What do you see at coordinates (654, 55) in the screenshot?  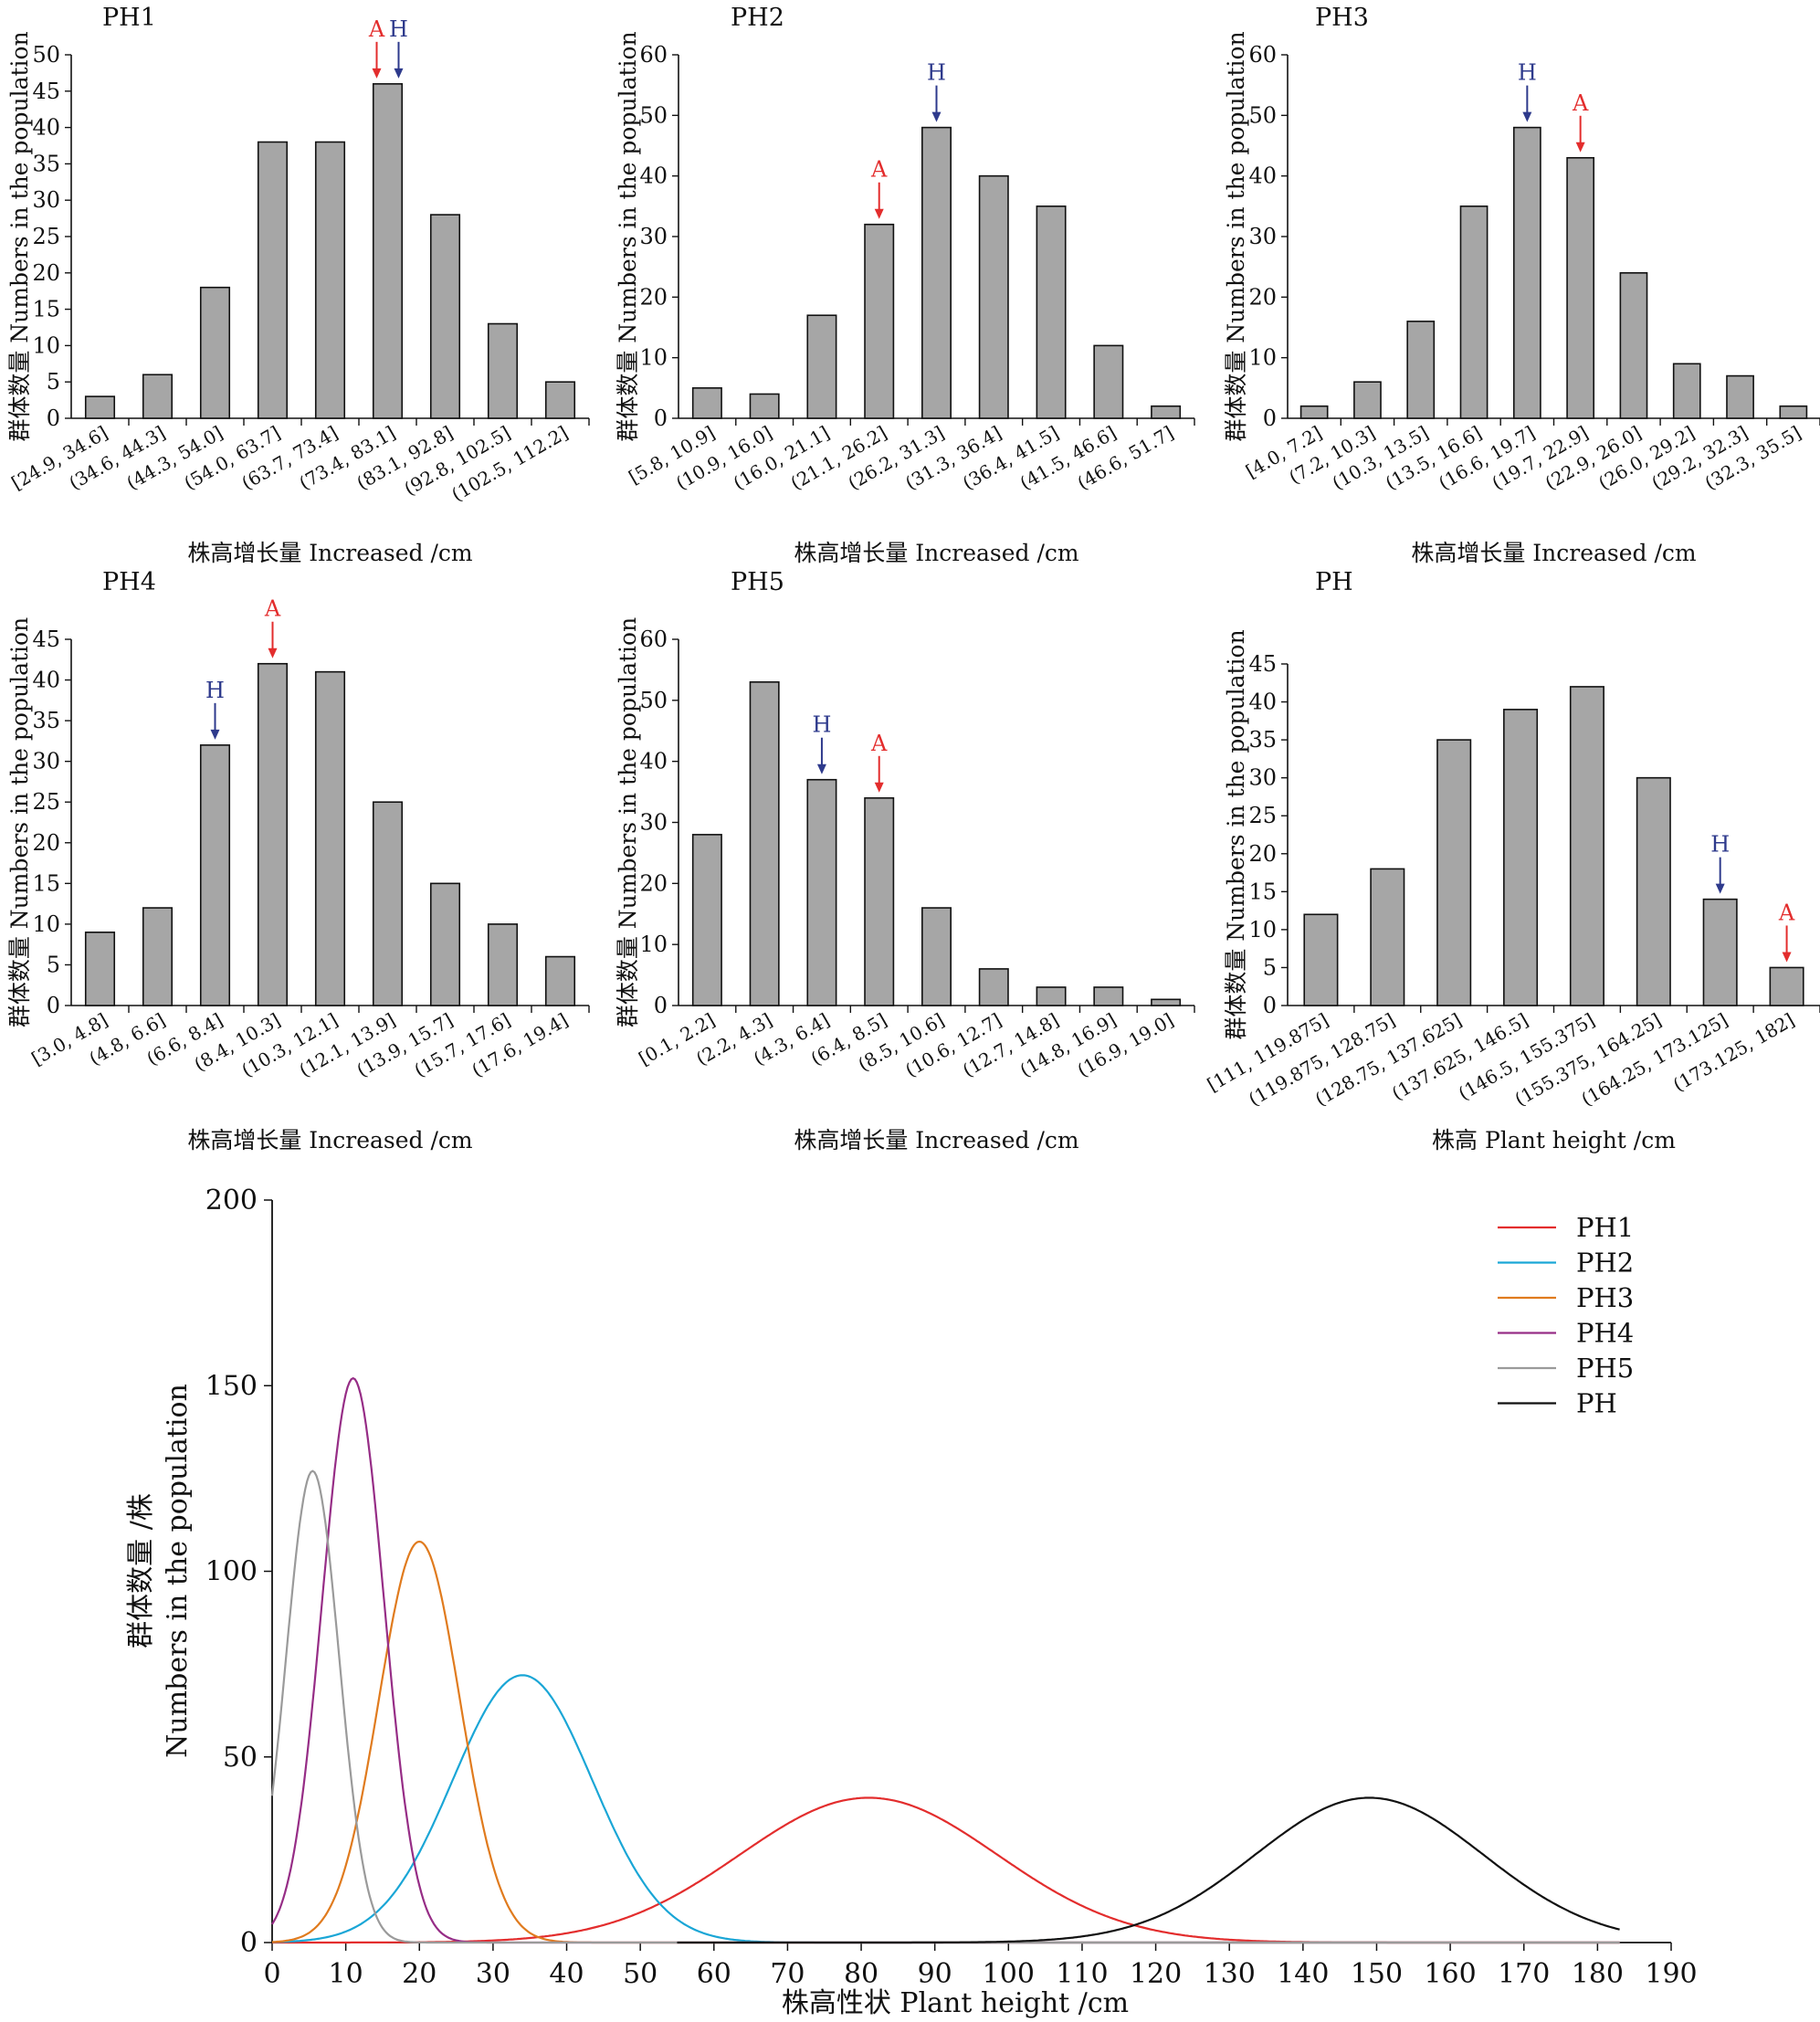 I see `y-tick-label: 60` at bounding box center [654, 55].